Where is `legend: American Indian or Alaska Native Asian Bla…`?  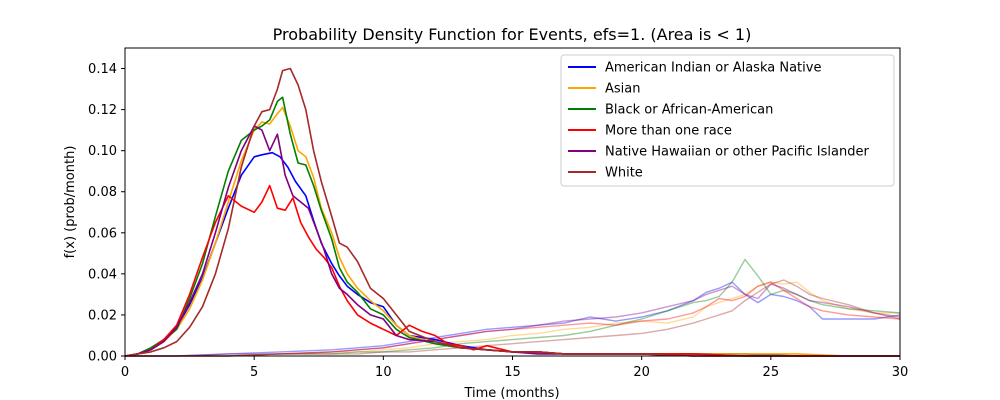 legend: American Indian or Alaska Native Asian Bla… is located at coordinates (727, 120).